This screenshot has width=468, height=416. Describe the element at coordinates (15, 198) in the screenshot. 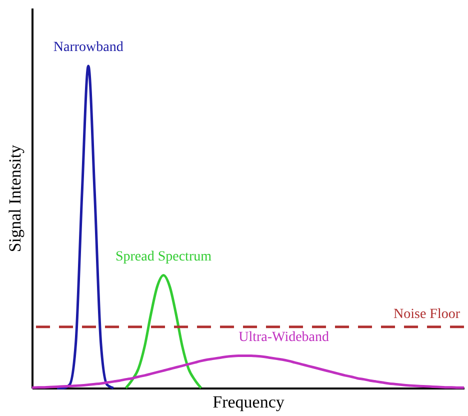

I see `y-axis-title: Signal Intensity` at that location.